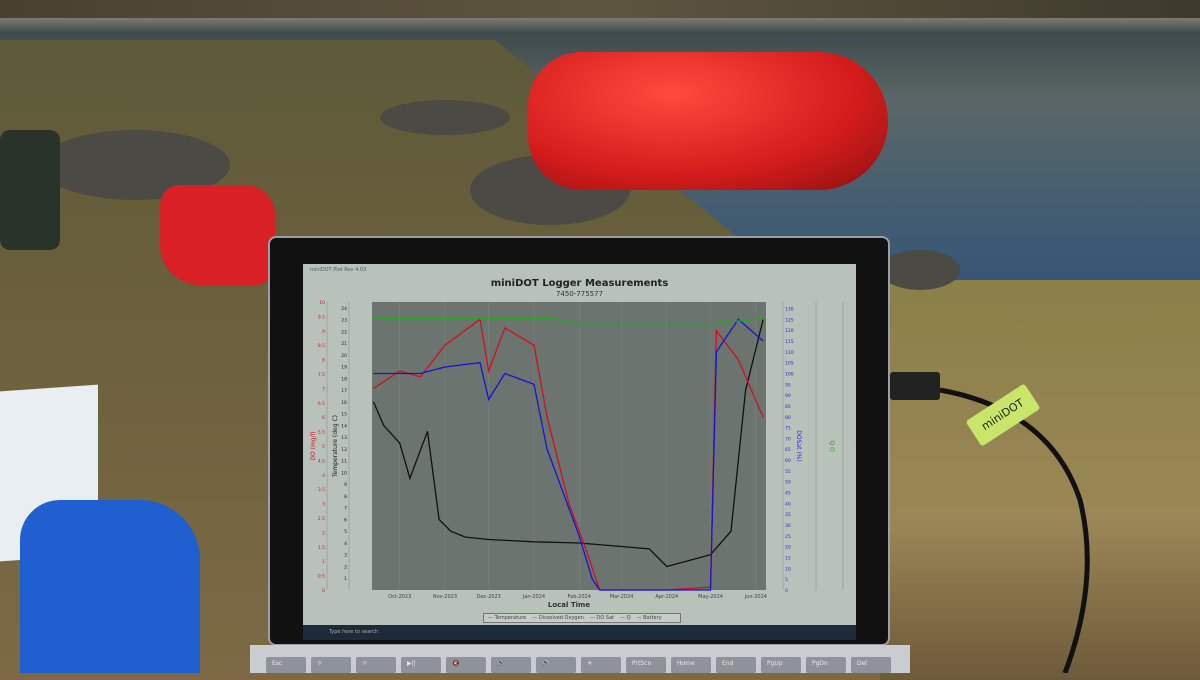 This screenshot has width=1200, height=680. Describe the element at coordinates (736, 665) in the screenshot. I see `key: End` at that location.